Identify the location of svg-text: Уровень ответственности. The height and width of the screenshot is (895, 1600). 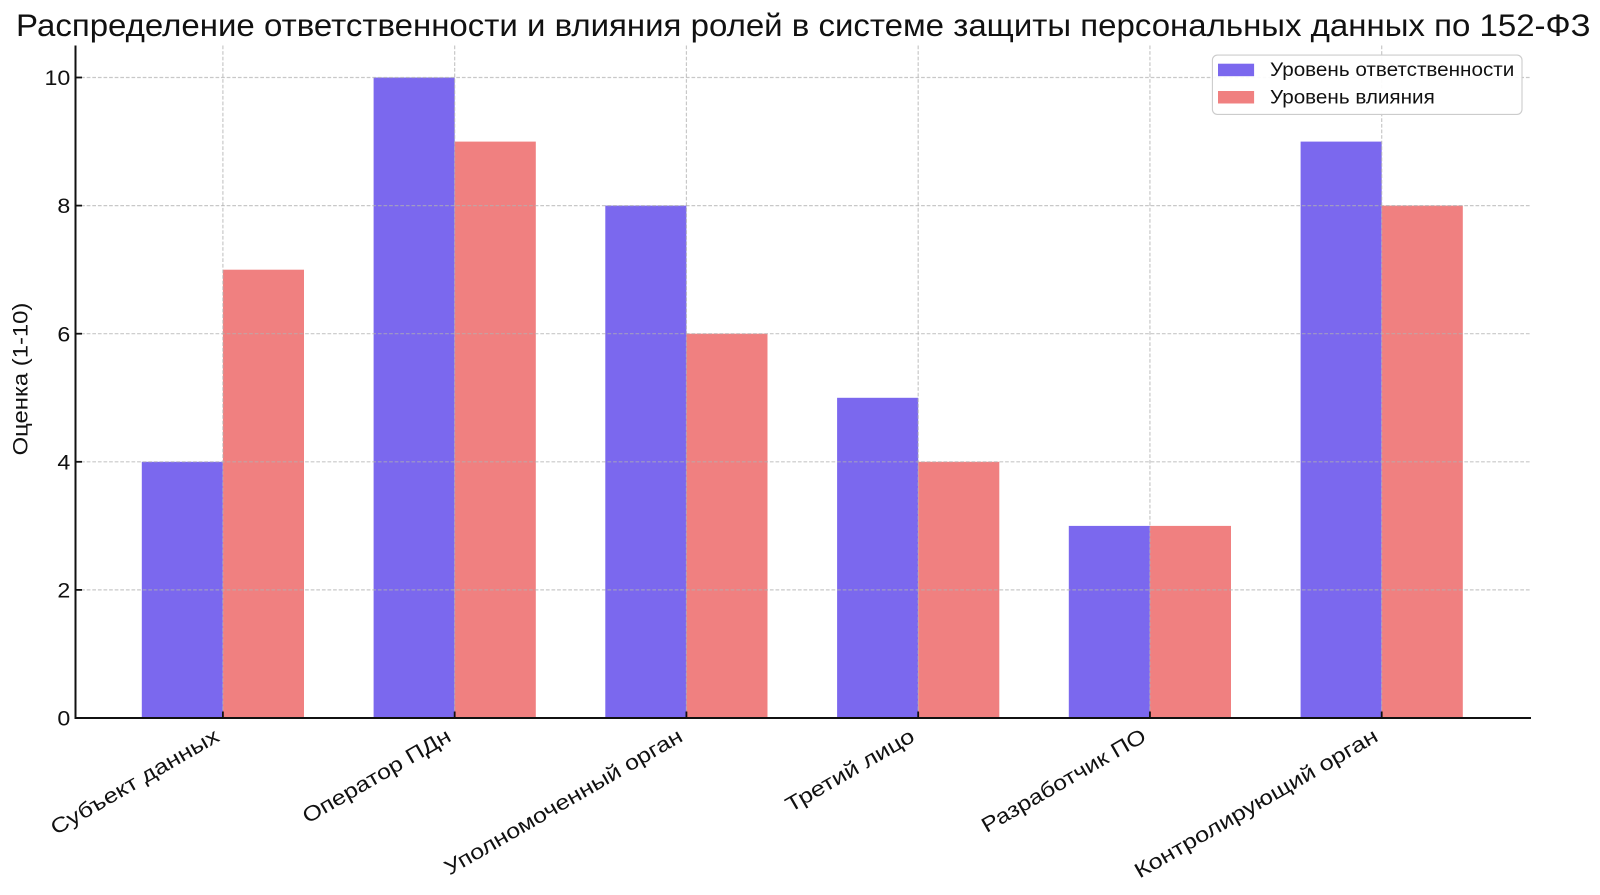
(1392, 70).